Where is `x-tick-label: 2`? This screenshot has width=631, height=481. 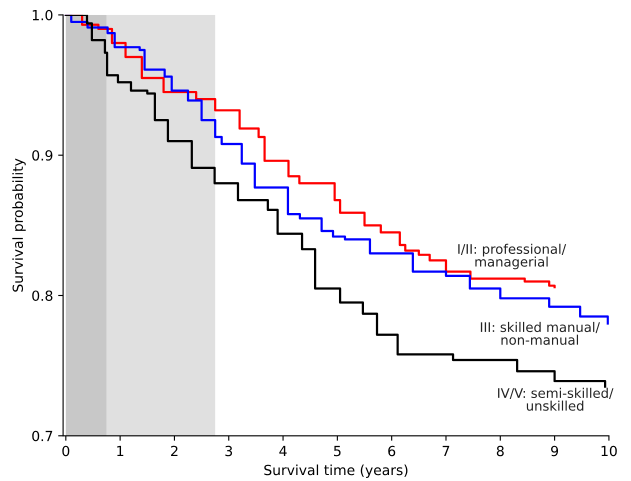 x-tick-label: 2 is located at coordinates (174, 451).